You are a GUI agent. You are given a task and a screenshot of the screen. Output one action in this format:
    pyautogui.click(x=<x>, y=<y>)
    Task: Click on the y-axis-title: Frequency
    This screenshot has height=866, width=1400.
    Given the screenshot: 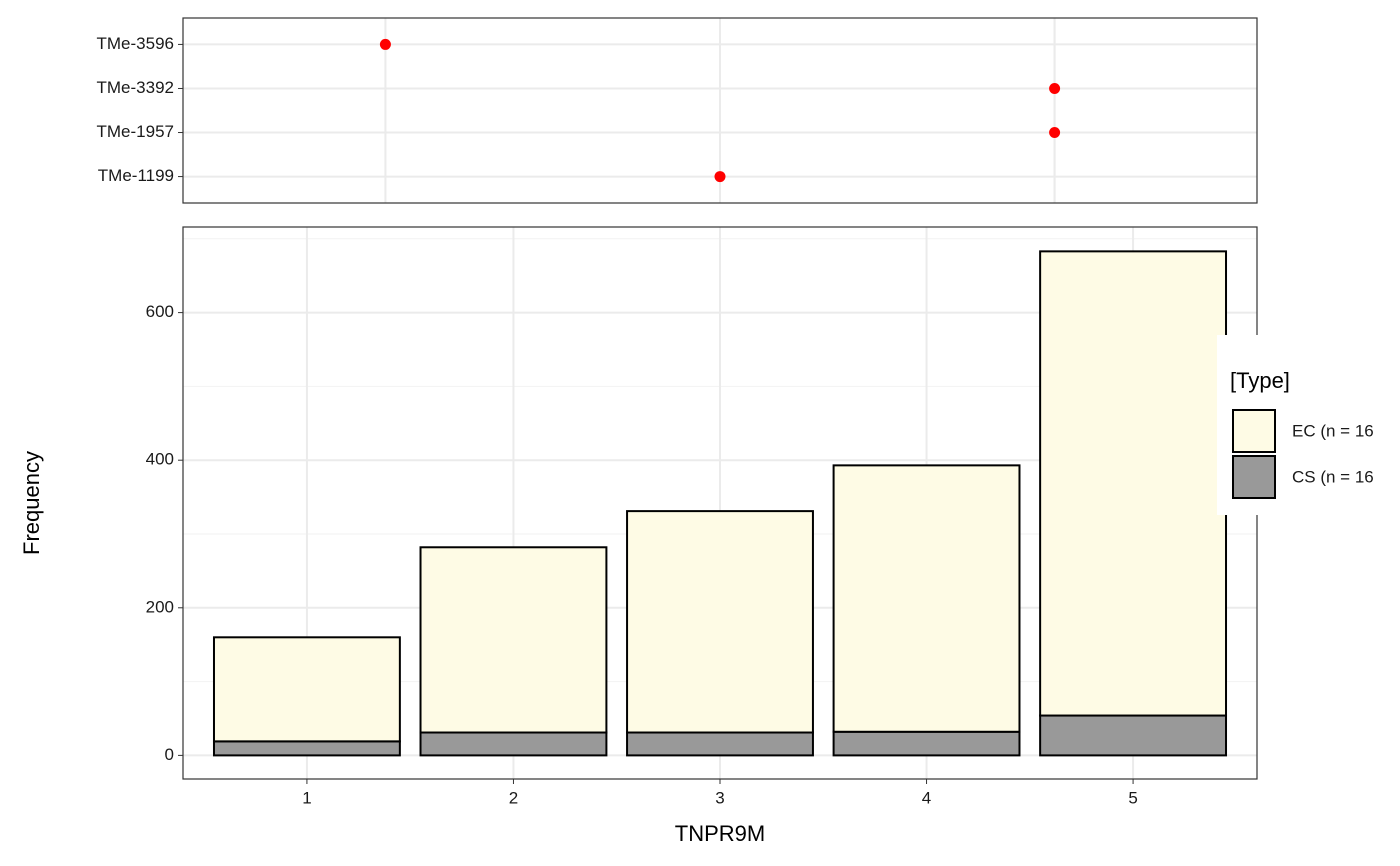 What is the action you would take?
    pyautogui.click(x=31, y=503)
    